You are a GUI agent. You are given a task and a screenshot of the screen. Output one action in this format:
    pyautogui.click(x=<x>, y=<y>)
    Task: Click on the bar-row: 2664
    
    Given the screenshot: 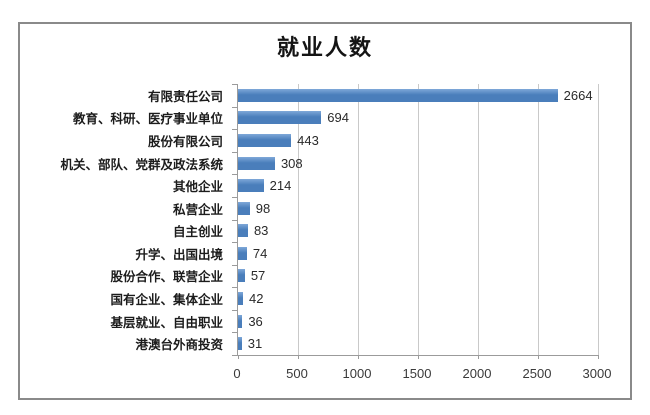 What is the action you would take?
    pyautogui.click(x=418, y=95)
    